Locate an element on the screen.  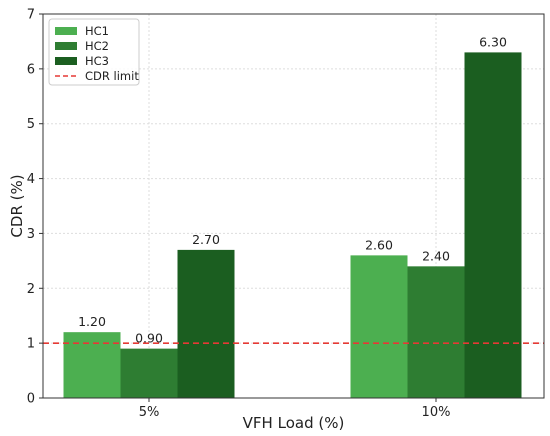
legend-label-hc1: HC1 is located at coordinates (97, 31).